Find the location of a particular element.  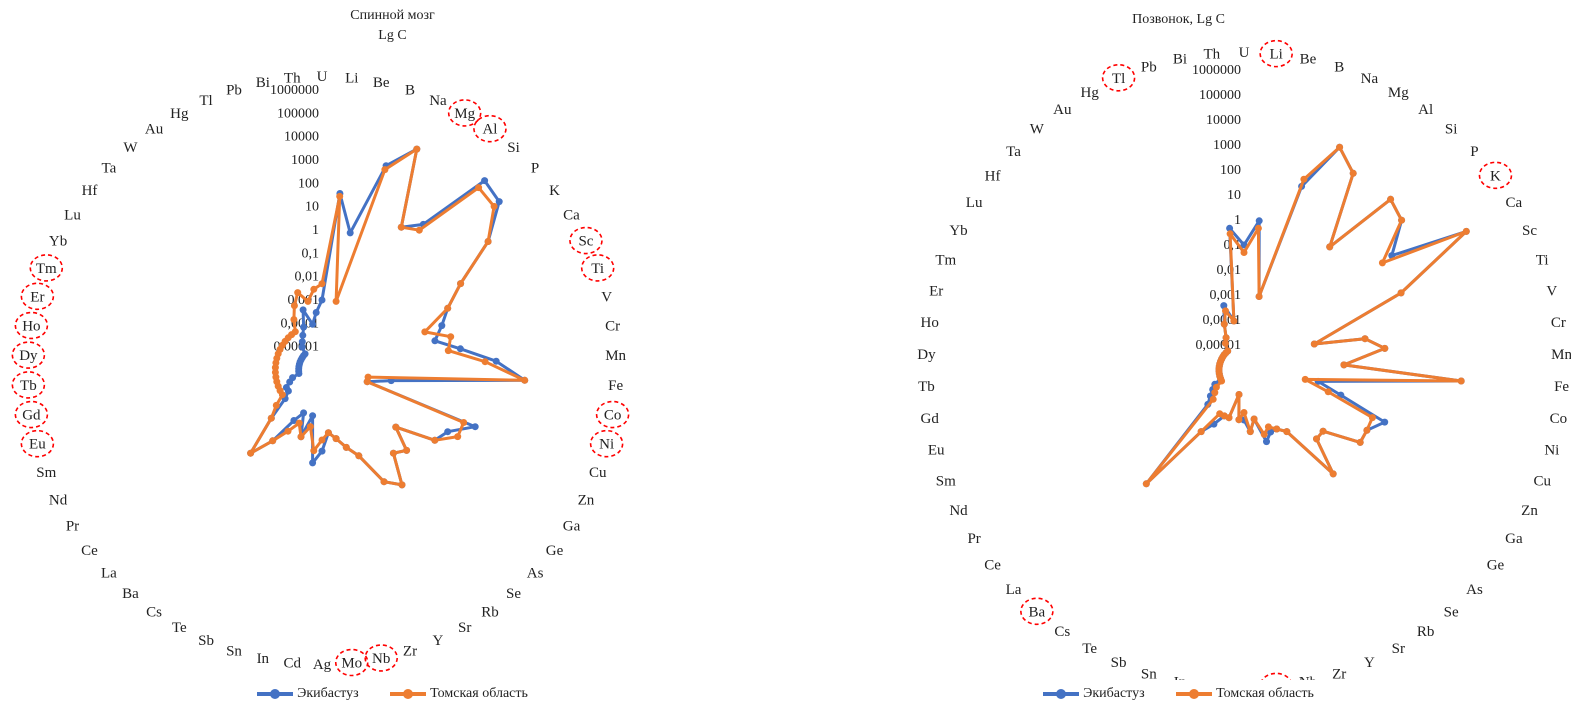

category-label-la: La is located at coordinates (1014, 590).